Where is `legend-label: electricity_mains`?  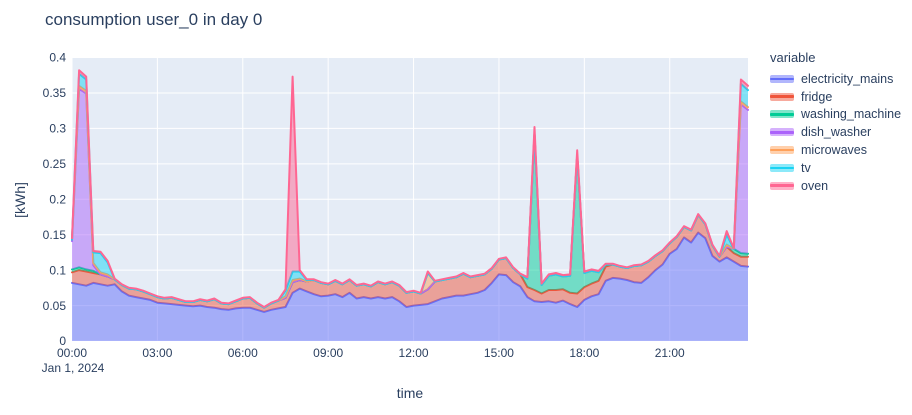 legend-label: electricity_mains is located at coordinates (847, 78).